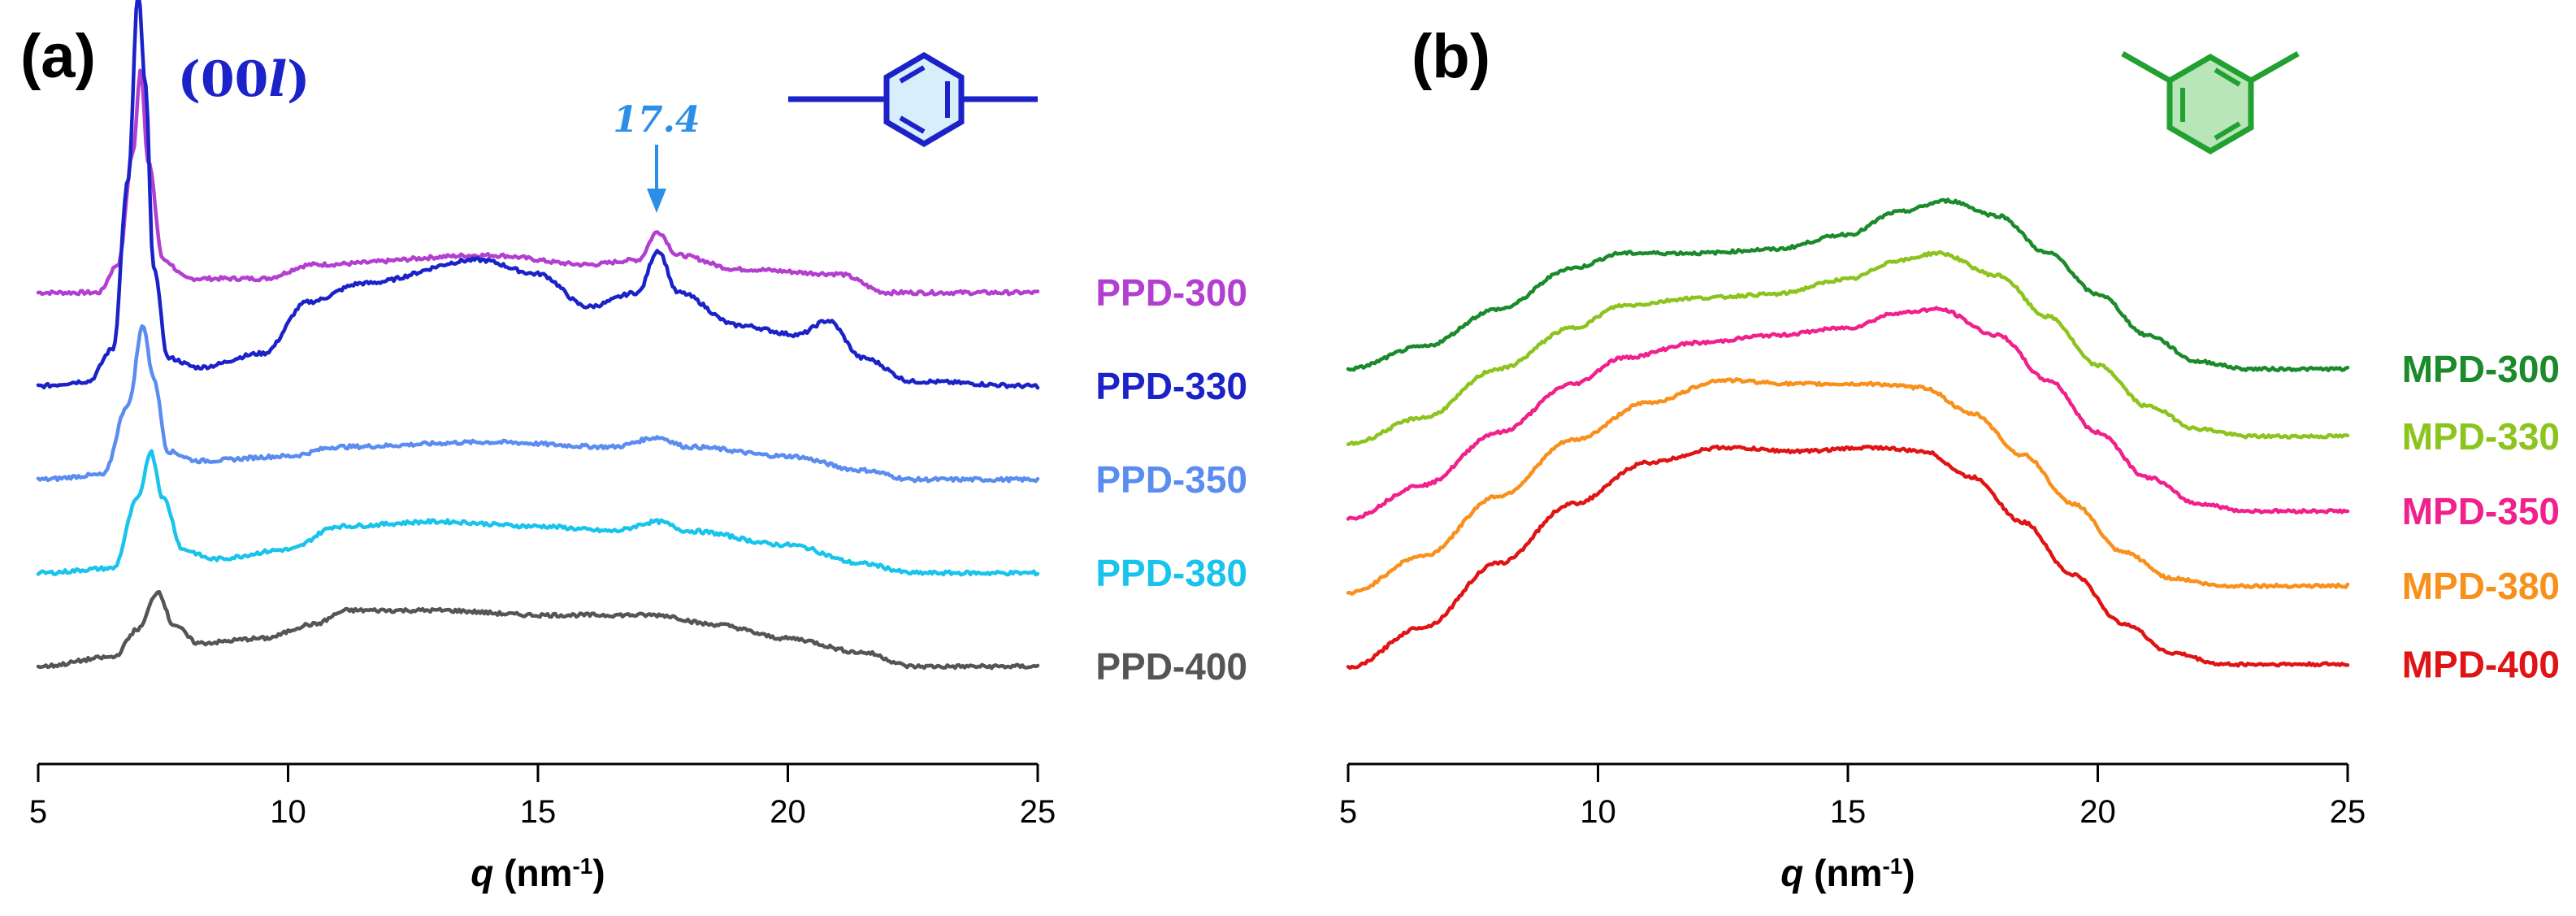 The width and height of the screenshot is (2576, 916). I want to click on x-ticks-b: 5 10 15 20 25, so click(1852, 797).